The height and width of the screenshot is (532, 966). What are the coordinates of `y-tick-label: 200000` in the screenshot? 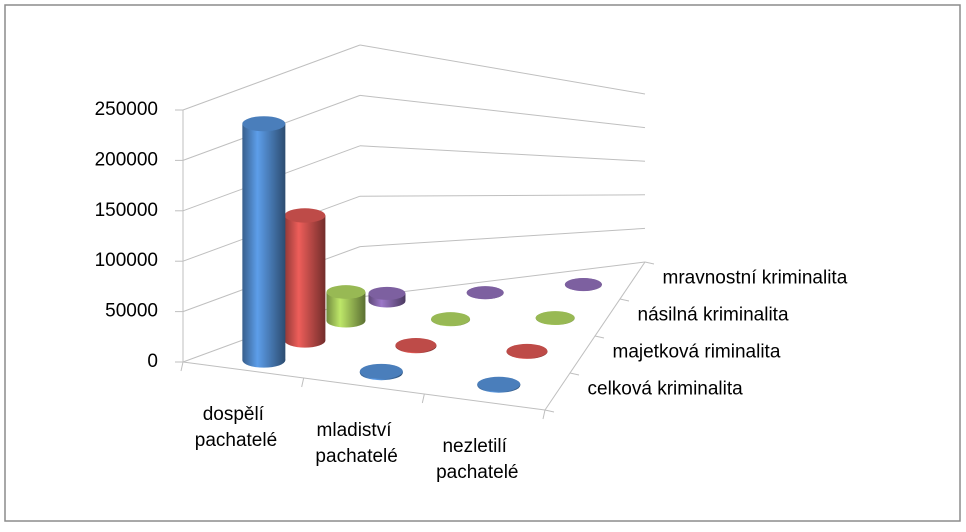 It's located at (126, 159).